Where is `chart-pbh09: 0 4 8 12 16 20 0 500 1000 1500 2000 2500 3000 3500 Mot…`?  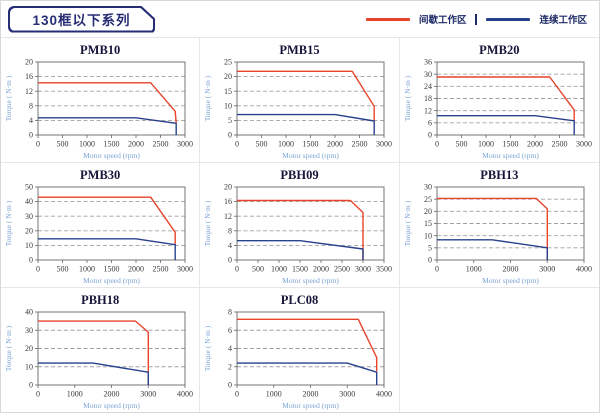 chart-pbh09: 0 4 8 12 16 20 0 500 1000 1500 2000 2500 3000 3500 Mot… is located at coordinates (297, 234).